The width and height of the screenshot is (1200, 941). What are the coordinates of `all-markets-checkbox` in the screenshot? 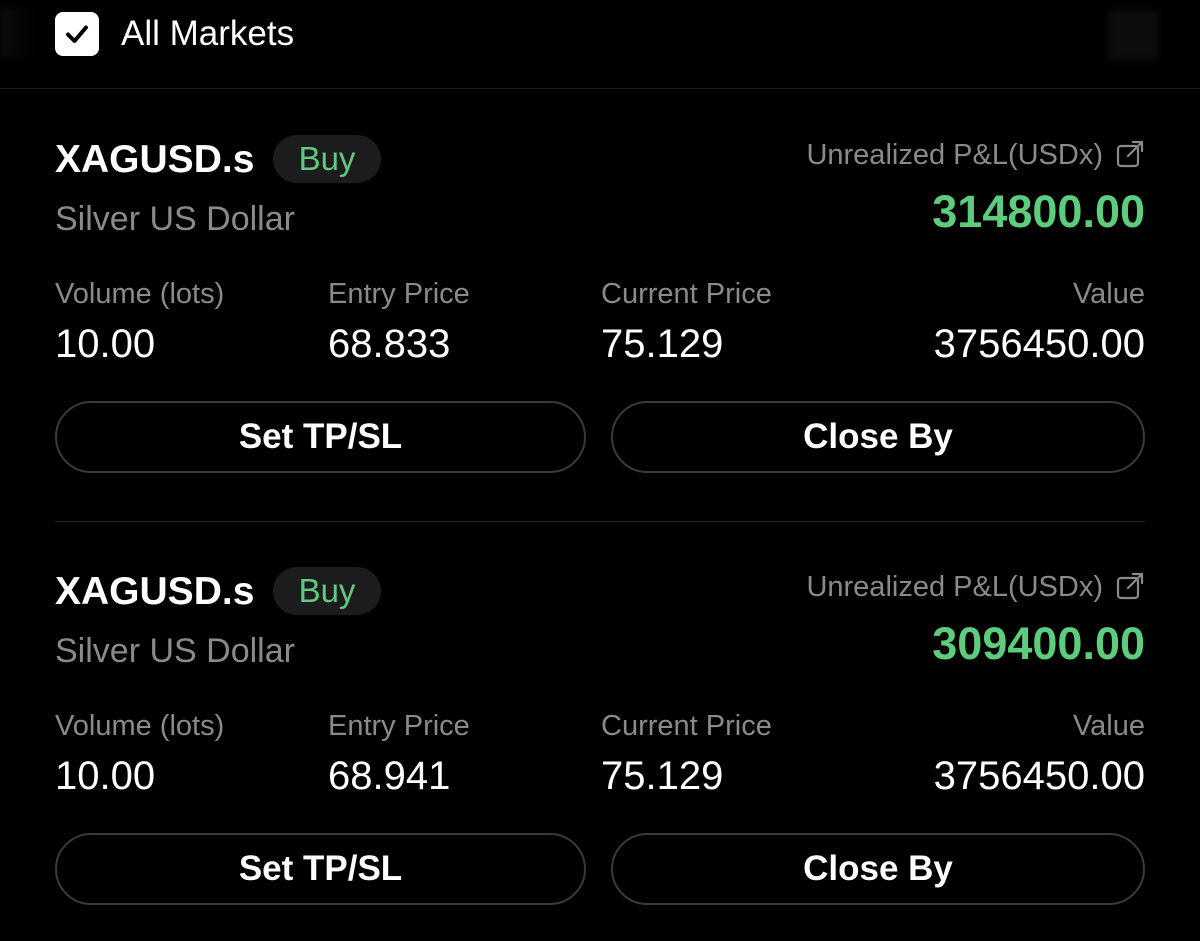 It's located at (77, 34).